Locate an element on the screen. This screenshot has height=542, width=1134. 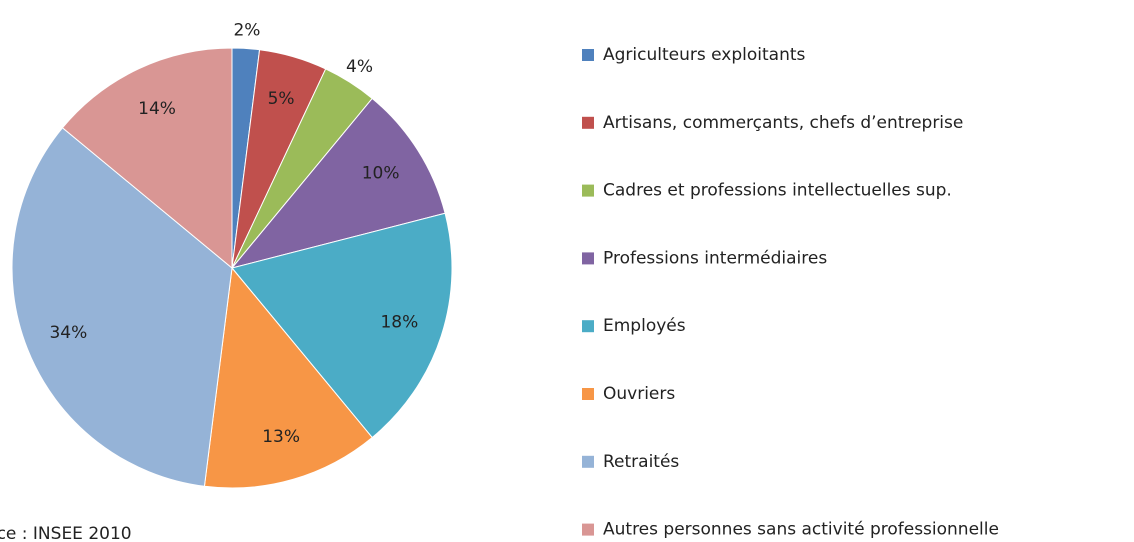
legend-label: Retraités is located at coordinates (641, 462).